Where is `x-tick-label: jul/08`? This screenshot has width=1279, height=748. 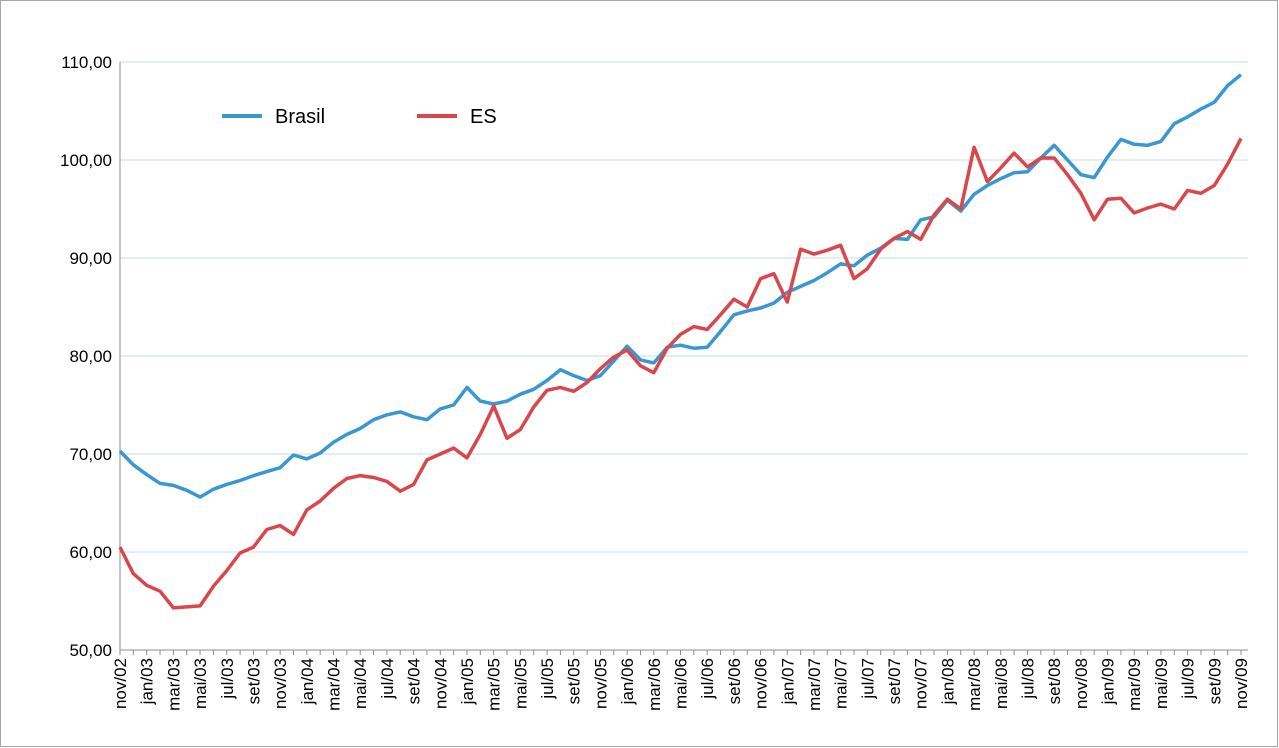 x-tick-label: jul/08 is located at coordinates (1027, 679).